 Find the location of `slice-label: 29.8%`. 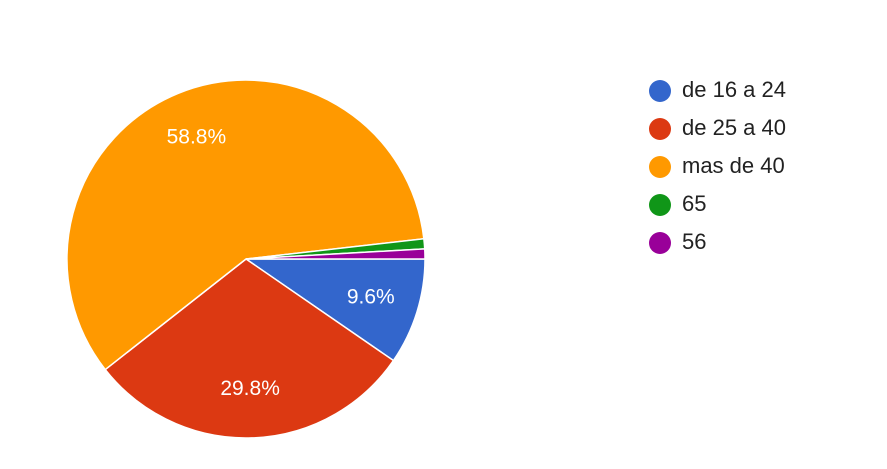

slice-label: 29.8% is located at coordinates (250, 388).